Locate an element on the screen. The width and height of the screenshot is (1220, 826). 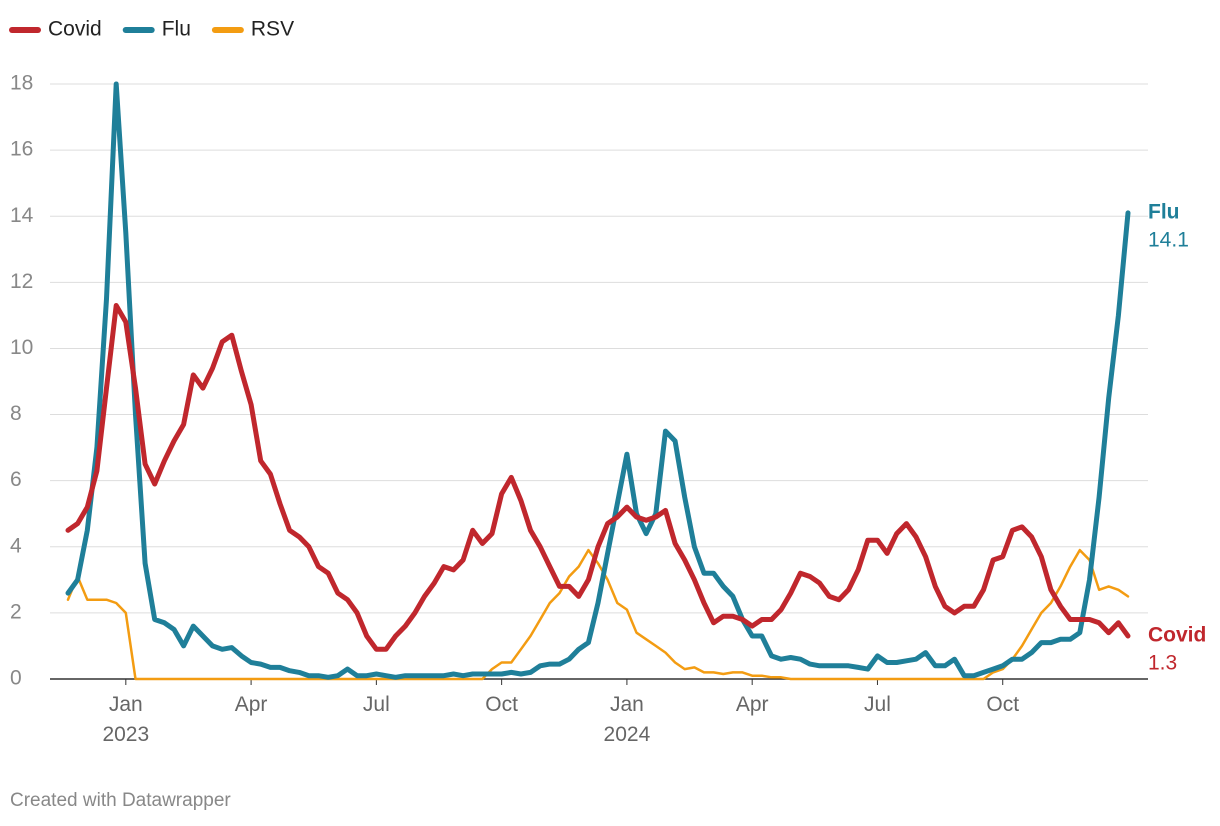
credit: Created with Datawrapper is located at coordinates (120, 800).